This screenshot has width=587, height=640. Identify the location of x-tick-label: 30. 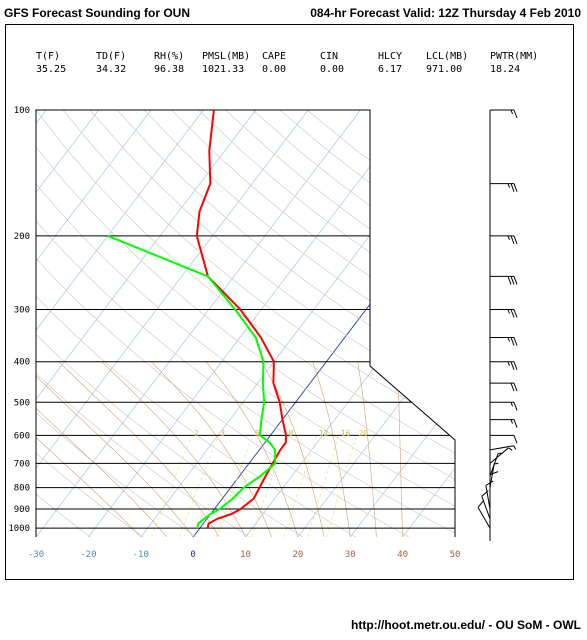
(350, 555).